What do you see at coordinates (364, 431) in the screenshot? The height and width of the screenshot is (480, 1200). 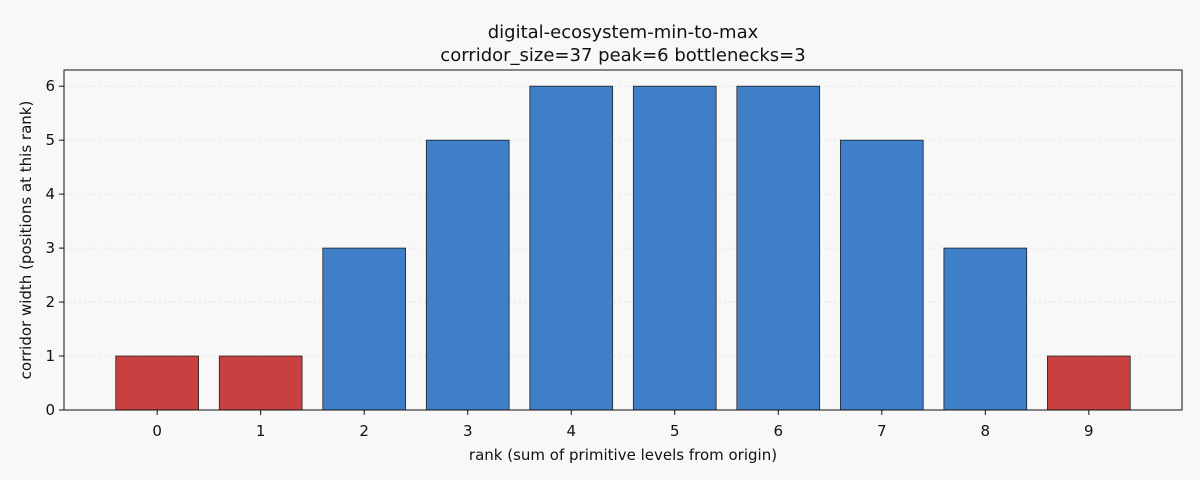 I see `x-tick-label: 2` at bounding box center [364, 431].